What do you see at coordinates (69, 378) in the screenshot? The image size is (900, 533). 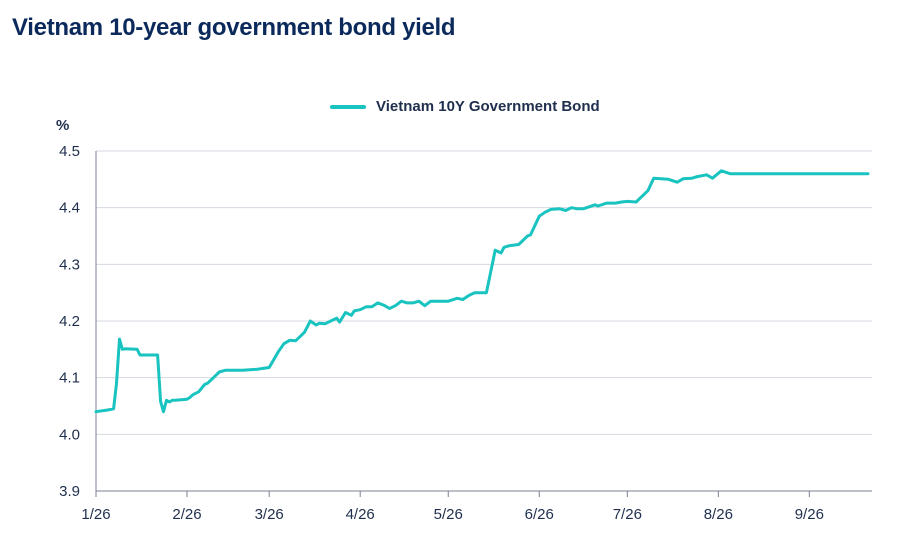 I see `y-tick-label: 4.1` at bounding box center [69, 378].